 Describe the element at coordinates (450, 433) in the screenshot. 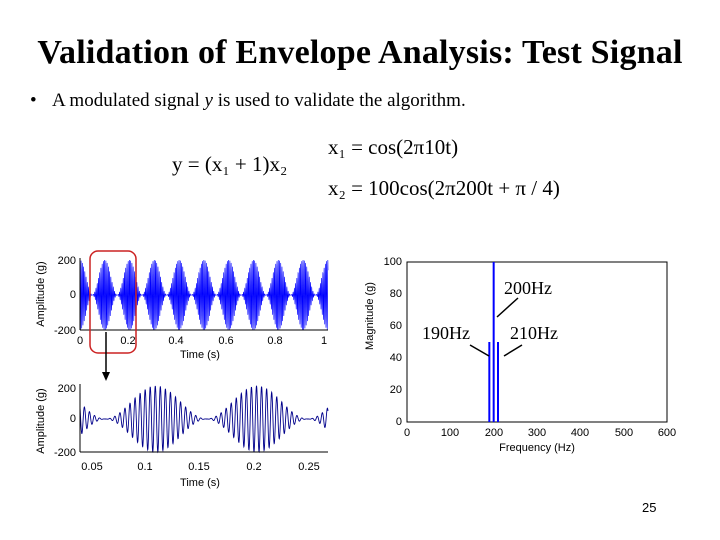

I see `spec-xtick-100: 100` at that location.